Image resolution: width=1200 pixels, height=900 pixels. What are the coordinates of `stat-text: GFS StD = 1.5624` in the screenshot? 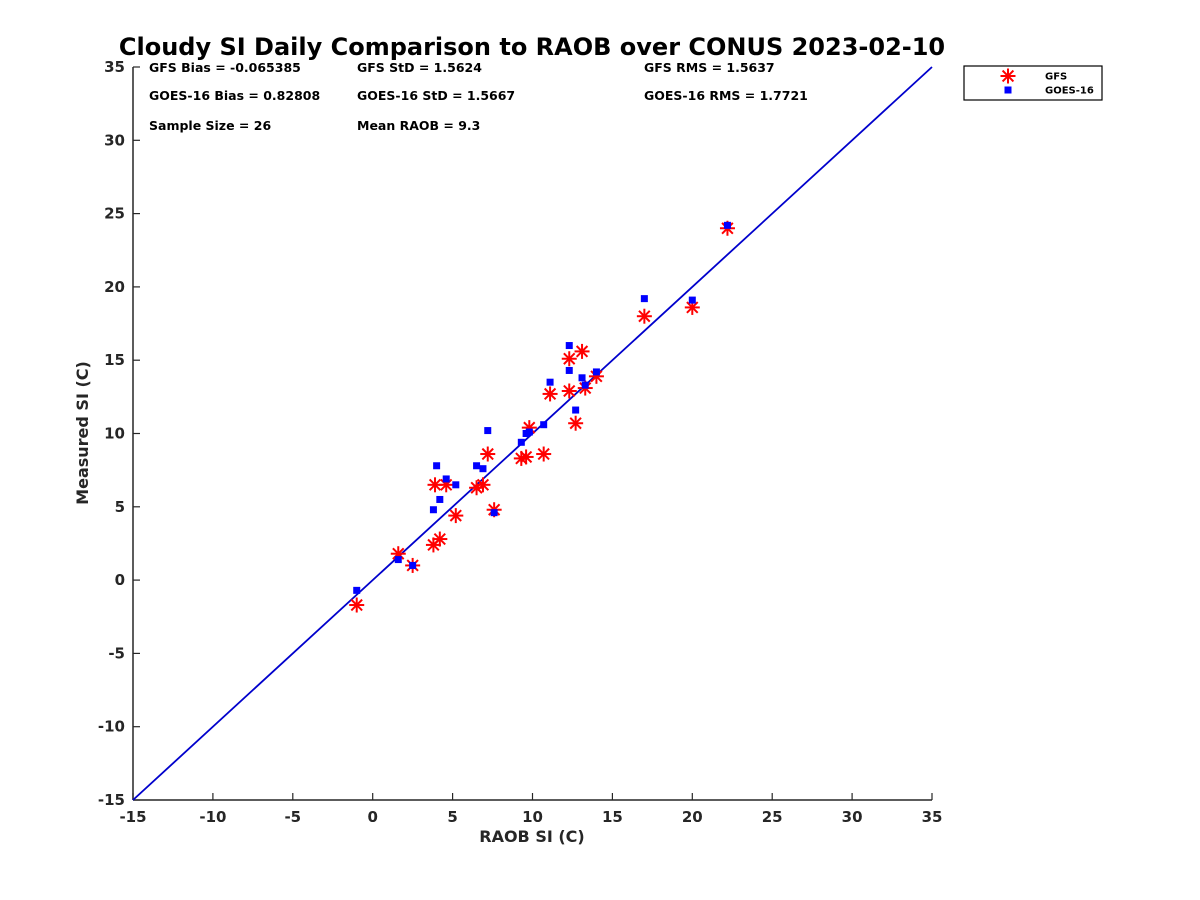 It's located at (419, 67).